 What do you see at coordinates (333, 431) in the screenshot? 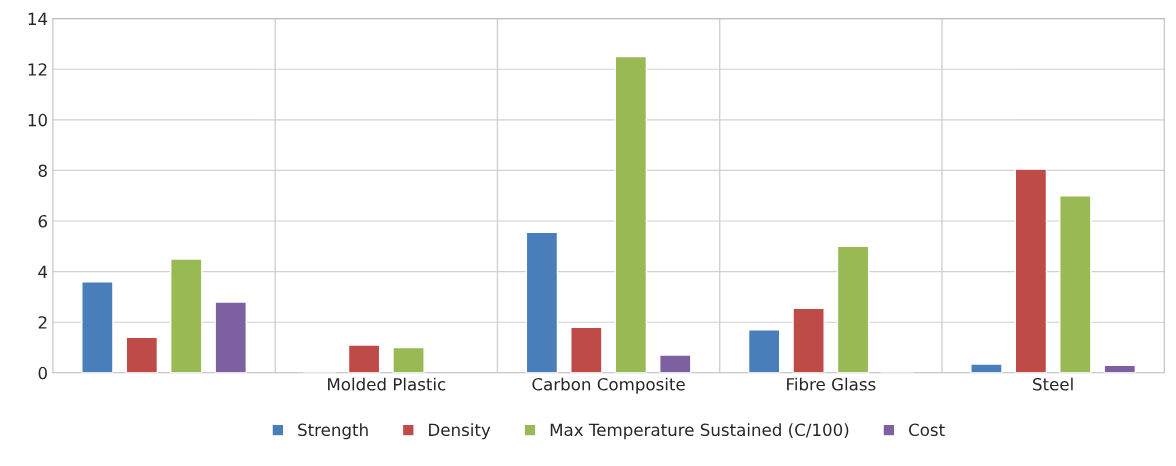
I see `legend-label: Strength` at bounding box center [333, 431].